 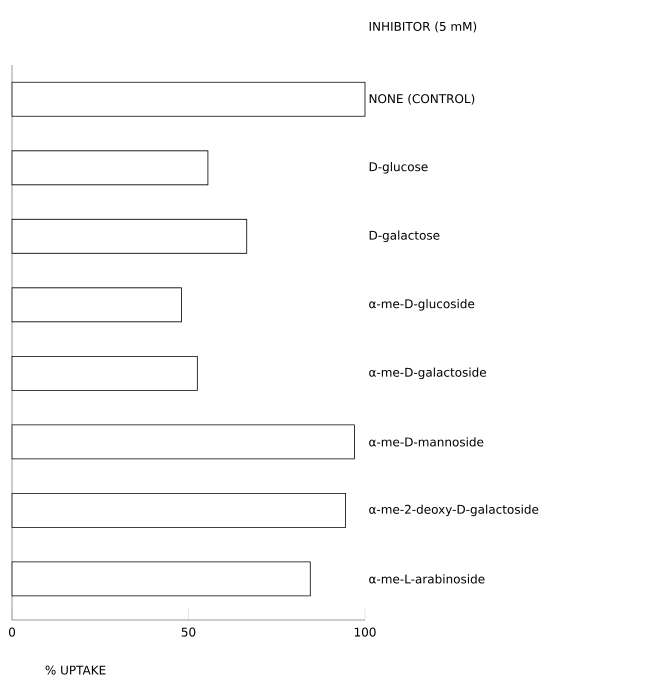 I want to click on y-tick-label: α-me-L-arabinoside, so click(x=426, y=579).